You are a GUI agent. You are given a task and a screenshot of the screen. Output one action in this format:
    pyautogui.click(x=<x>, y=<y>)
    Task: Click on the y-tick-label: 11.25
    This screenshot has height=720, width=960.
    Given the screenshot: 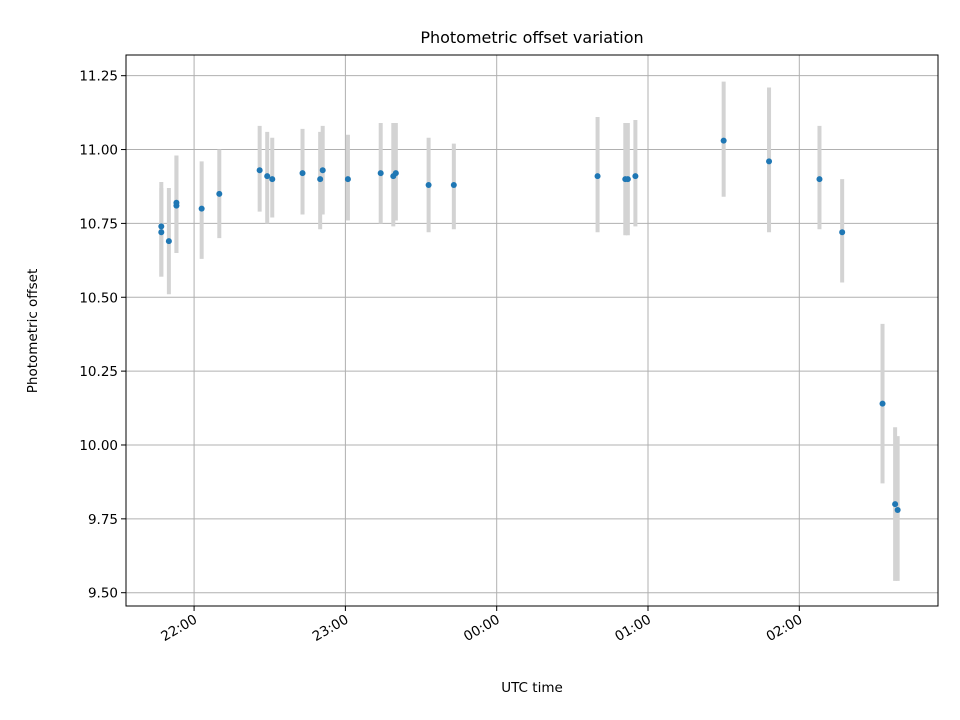 What is the action you would take?
    pyautogui.click(x=98, y=77)
    